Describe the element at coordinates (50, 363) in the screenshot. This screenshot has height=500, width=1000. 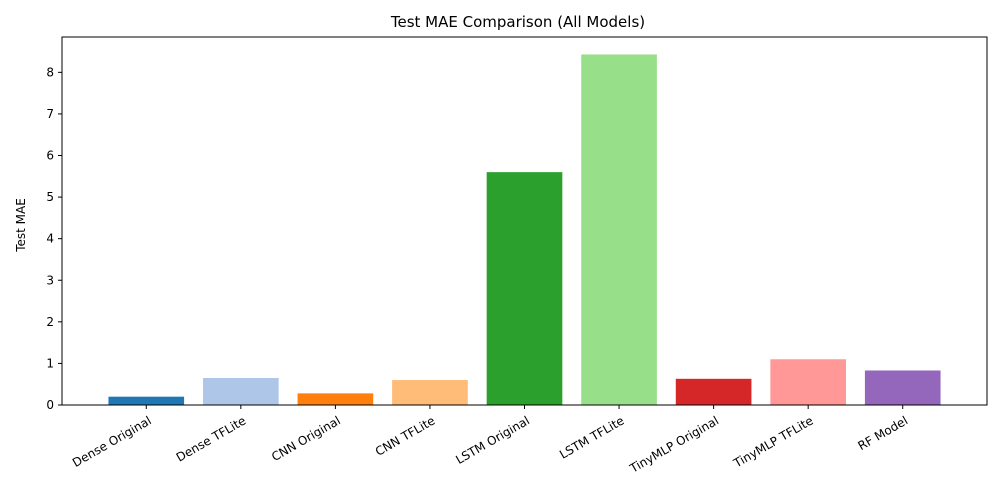
I see `y-tick-label: 1` at that location.